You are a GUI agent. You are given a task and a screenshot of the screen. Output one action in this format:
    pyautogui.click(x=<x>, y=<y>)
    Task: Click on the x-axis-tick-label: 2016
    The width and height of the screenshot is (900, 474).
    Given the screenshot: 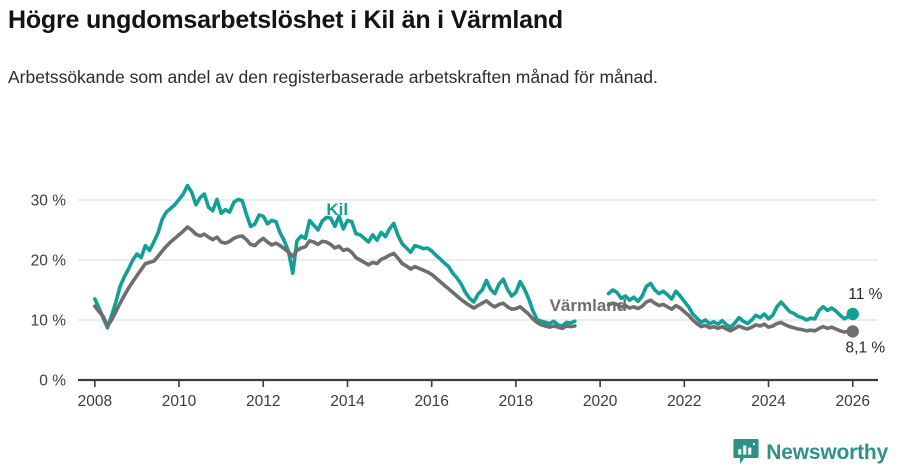 What is the action you would take?
    pyautogui.click(x=431, y=401)
    